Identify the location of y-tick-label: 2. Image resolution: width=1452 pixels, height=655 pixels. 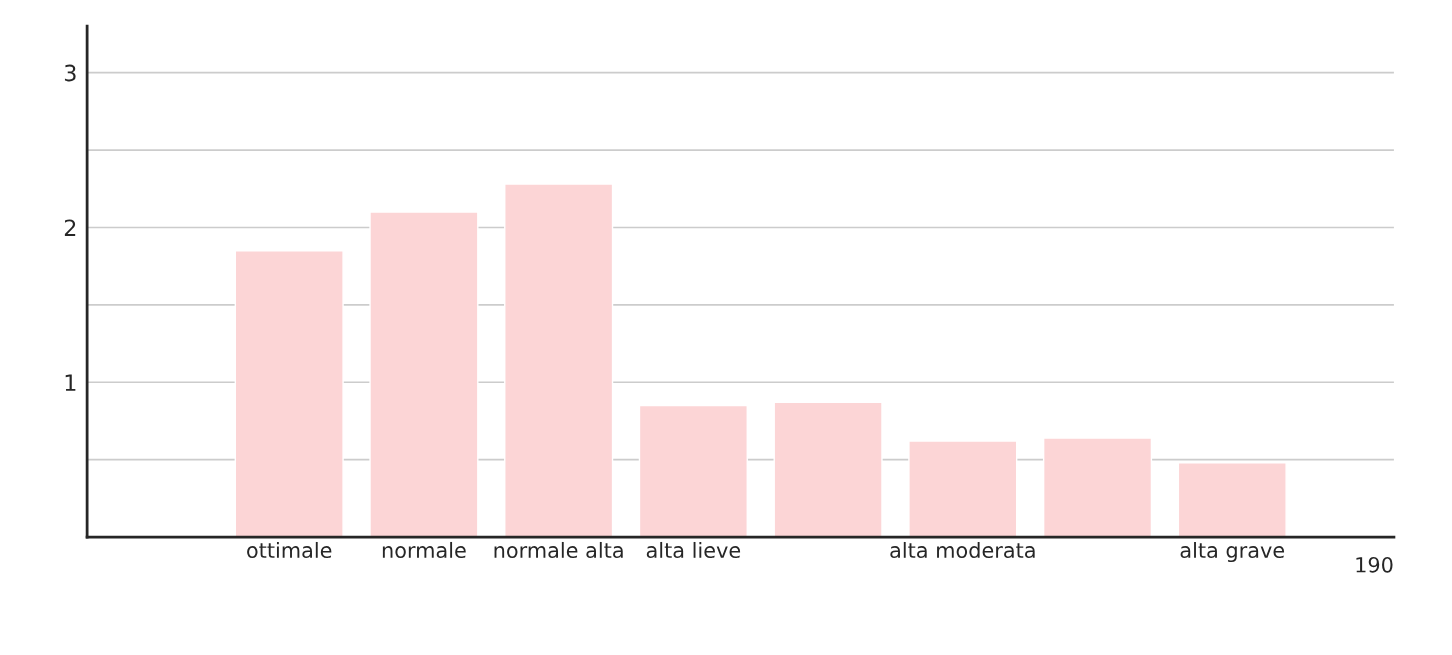
(70, 227).